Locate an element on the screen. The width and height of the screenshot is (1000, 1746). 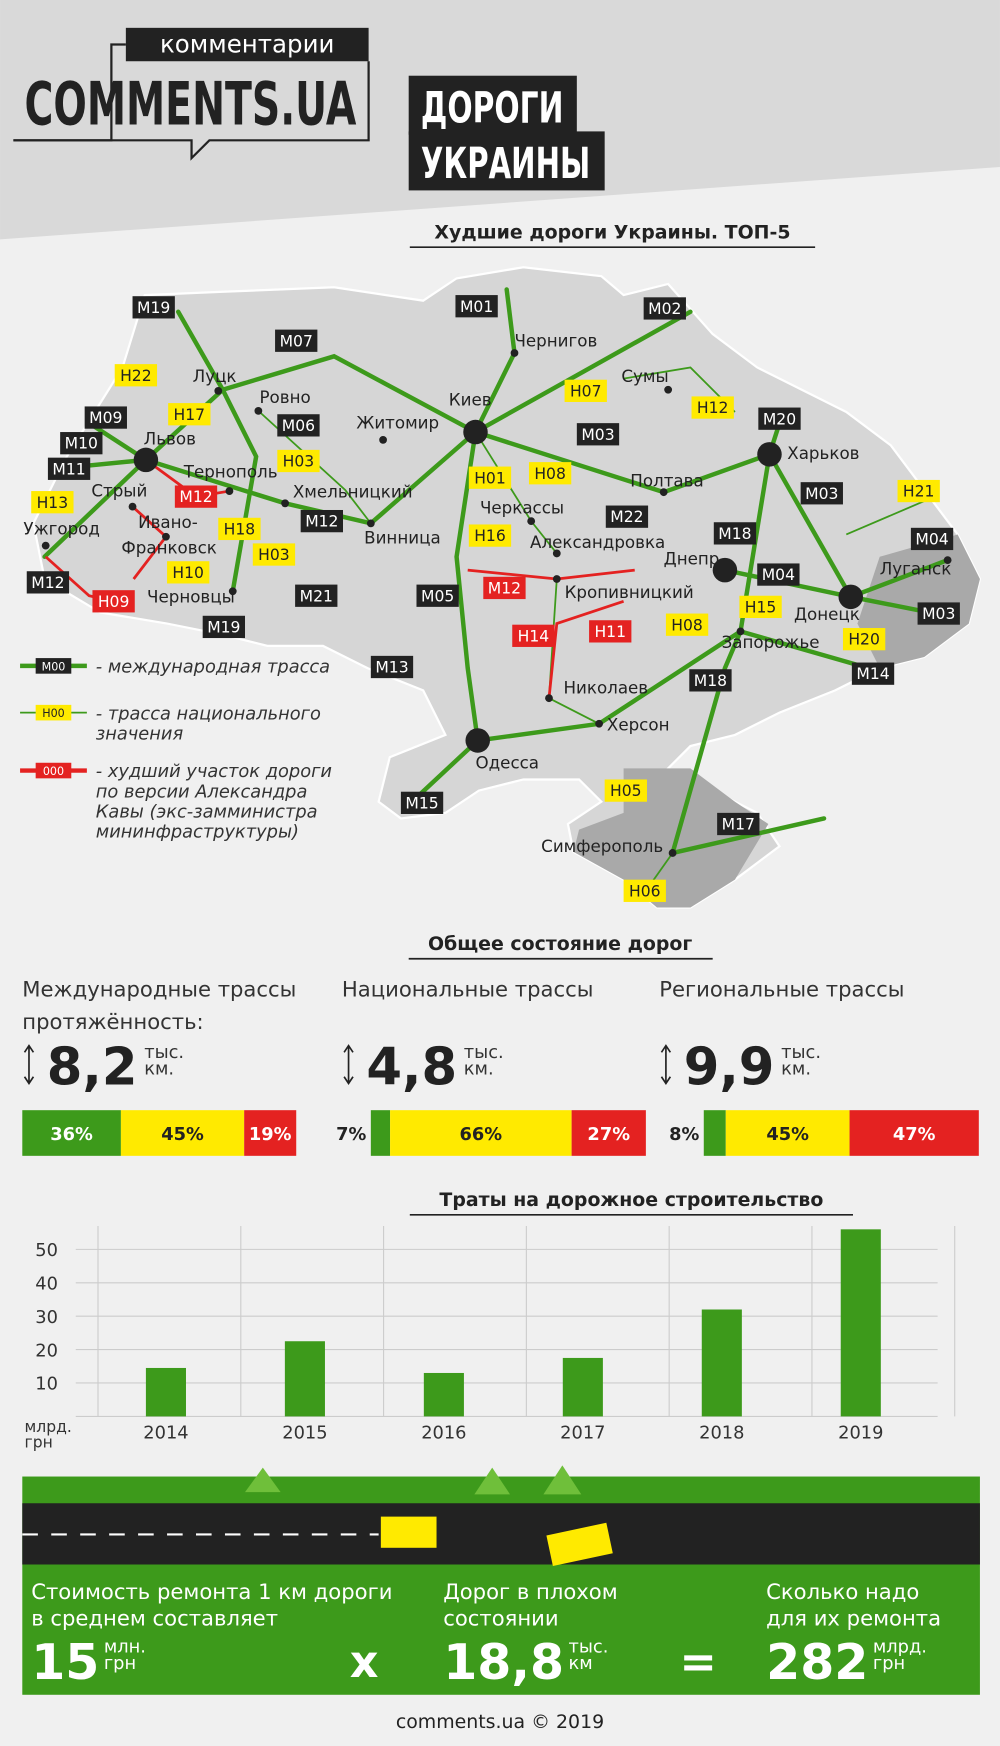
summary-amount: 15 is located at coordinates (65, 1662).